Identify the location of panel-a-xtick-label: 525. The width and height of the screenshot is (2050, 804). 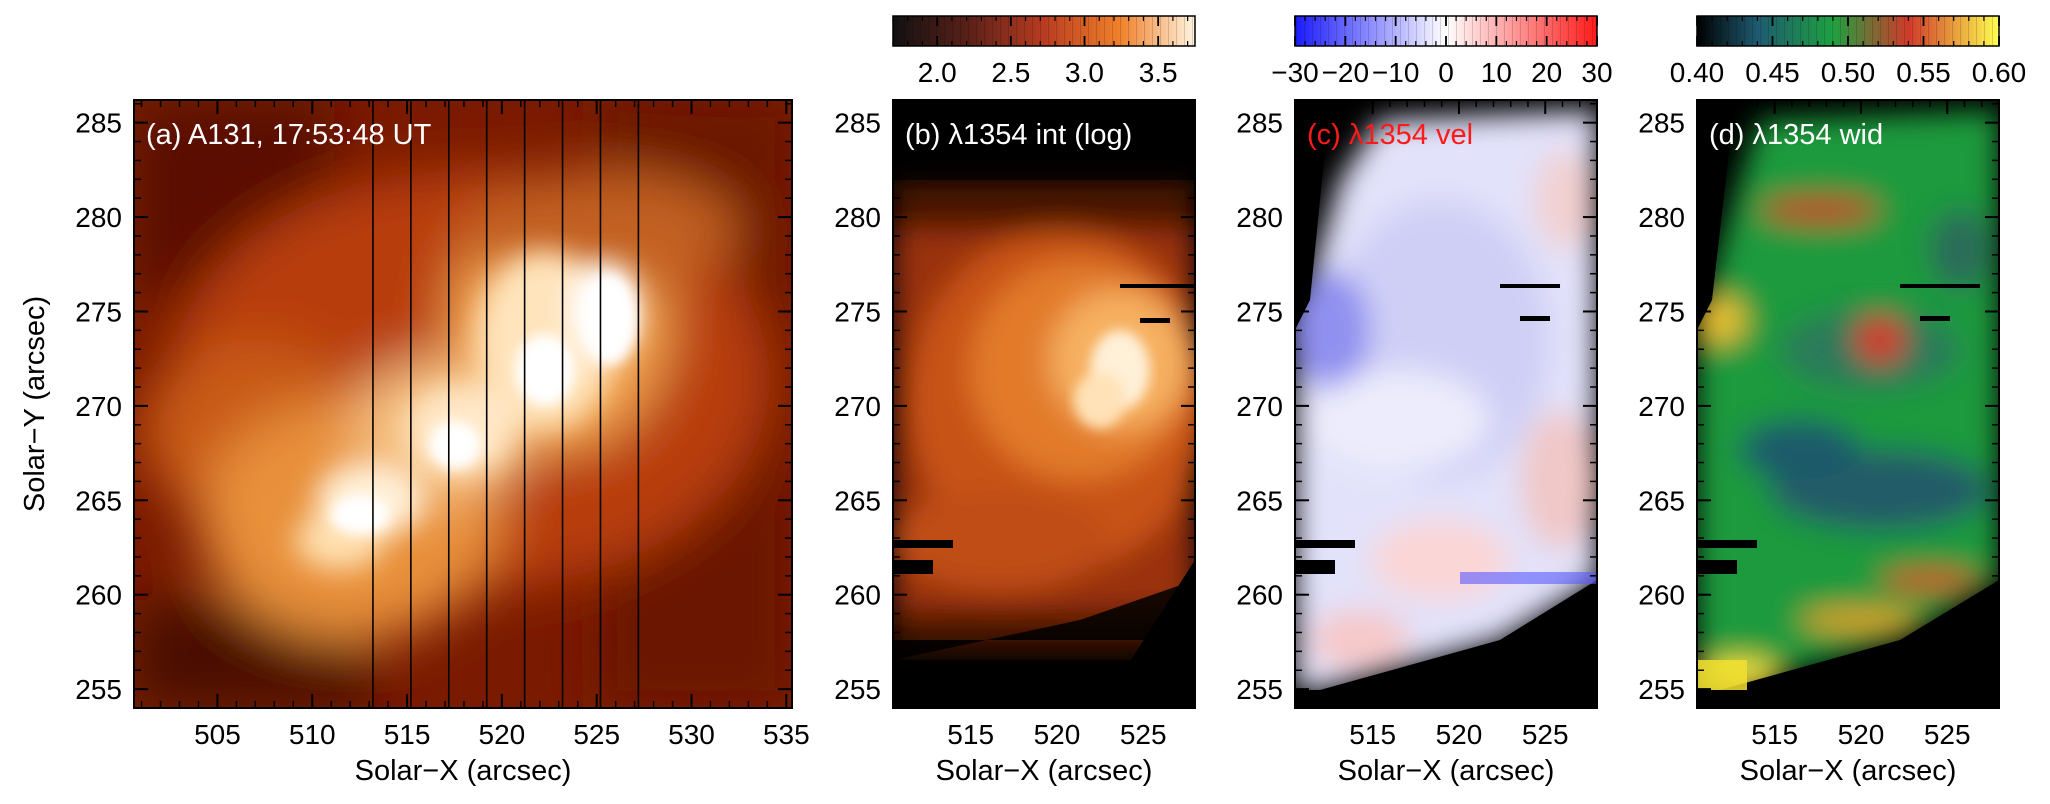
(596, 734).